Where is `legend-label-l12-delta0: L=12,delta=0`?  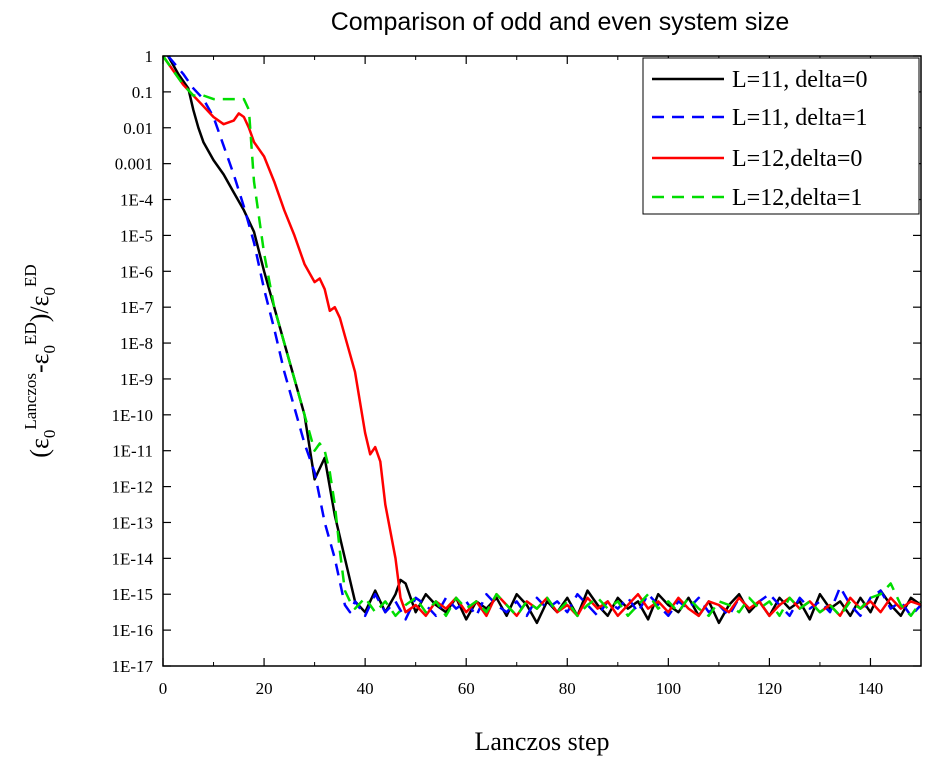 legend-label-l12-delta0: L=12,delta=0 is located at coordinates (797, 159).